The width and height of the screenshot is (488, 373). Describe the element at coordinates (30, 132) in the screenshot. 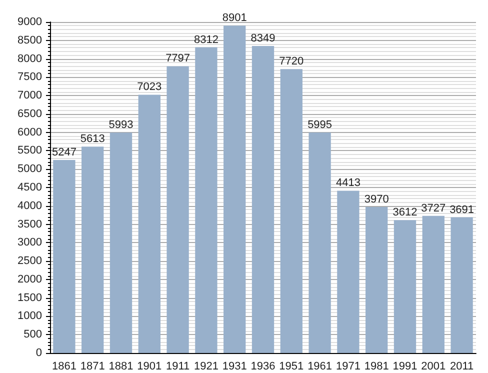

I see `y-tick-label: 6000` at that location.